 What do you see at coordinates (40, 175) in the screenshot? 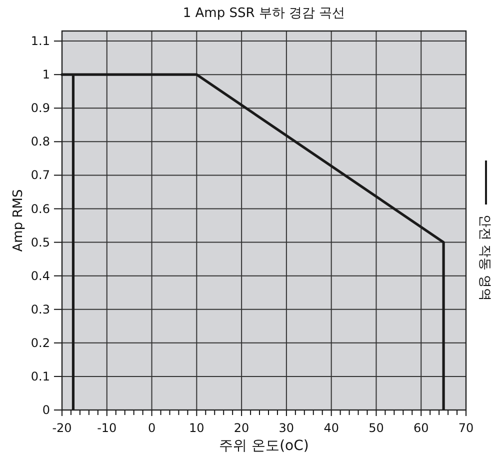
I see `y-tick-label: 0.7` at bounding box center [40, 175].